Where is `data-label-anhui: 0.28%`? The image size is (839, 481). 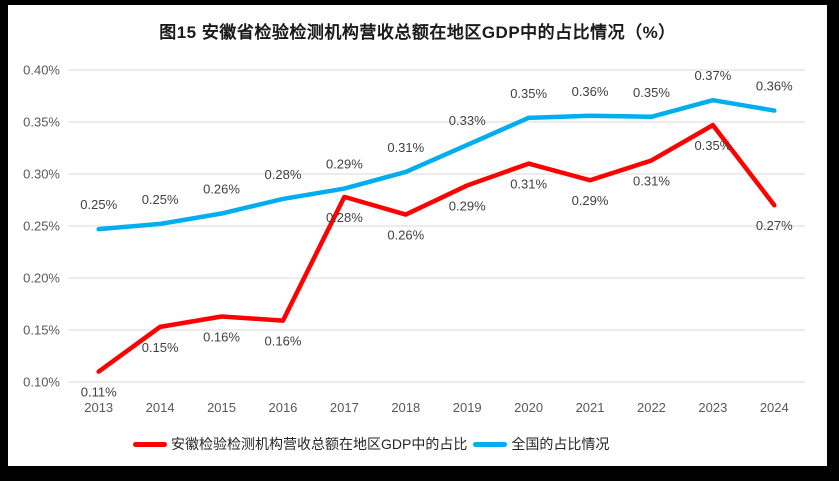 data-label-anhui: 0.28% is located at coordinates (344, 217).